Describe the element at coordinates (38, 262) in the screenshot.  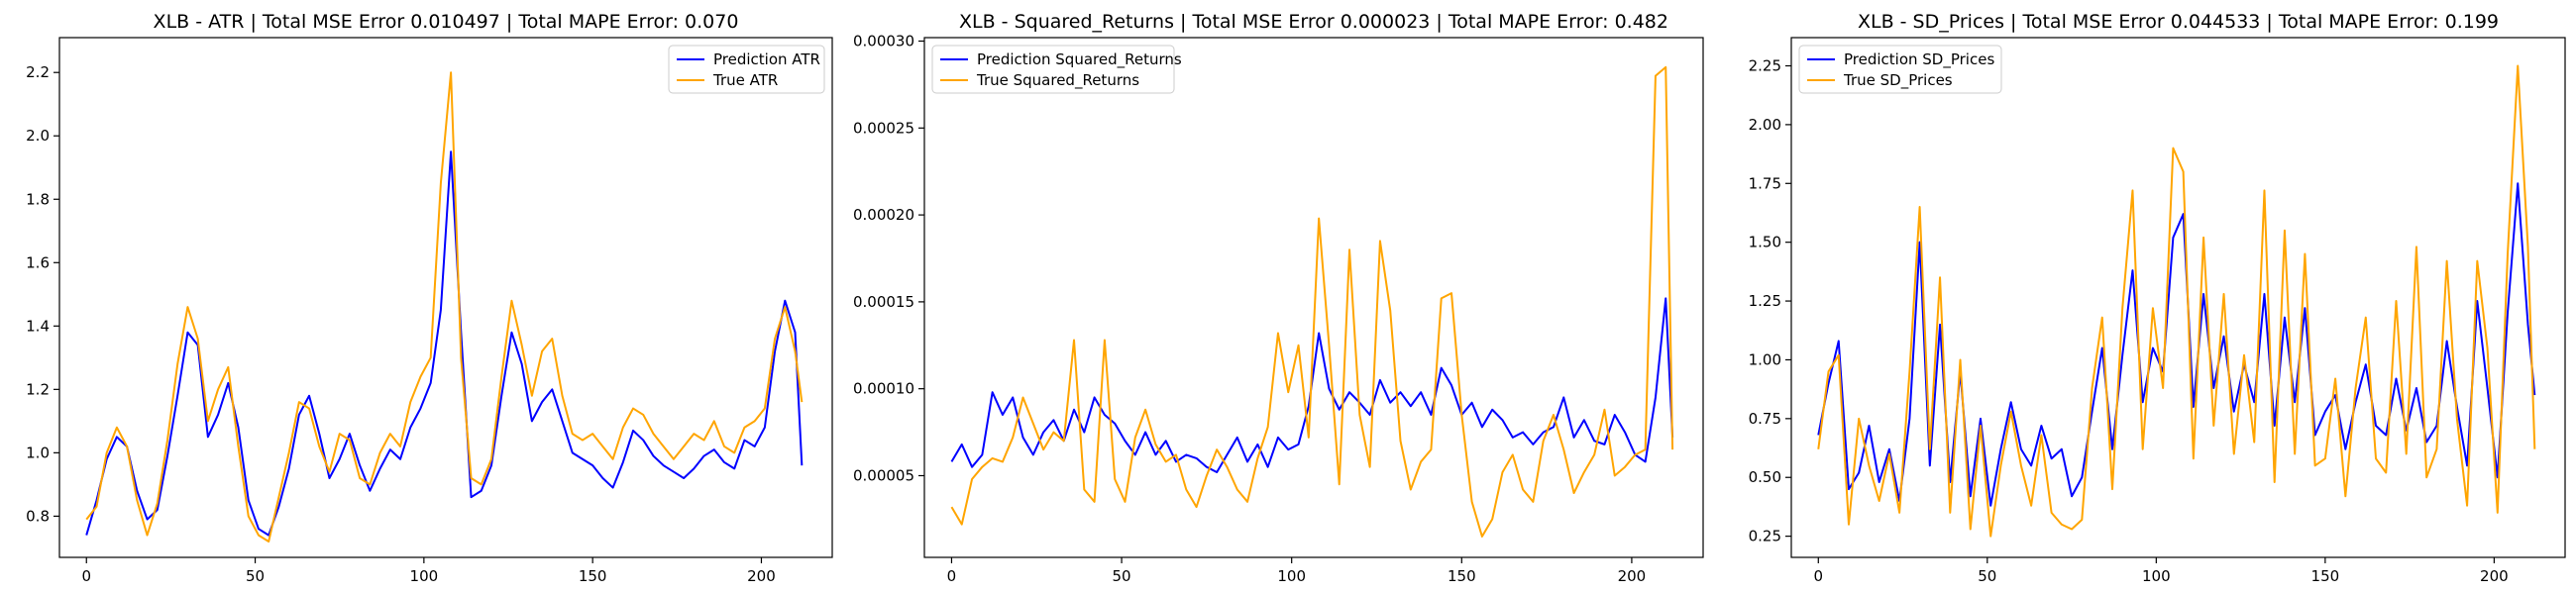
I see `y-tick-label: 1.6` at that location.